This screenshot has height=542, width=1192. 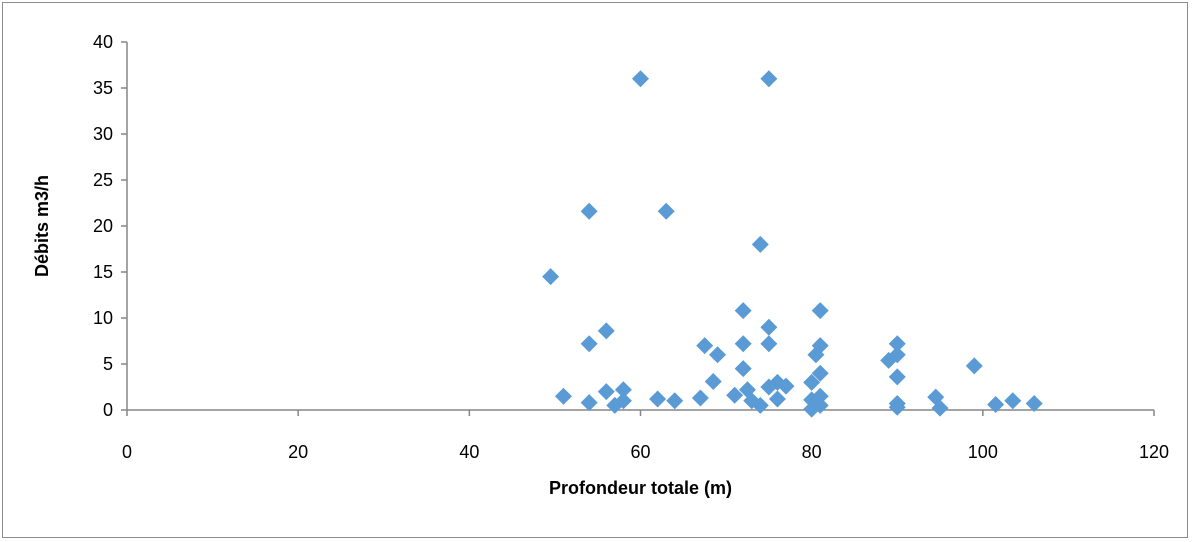 What do you see at coordinates (103, 226) in the screenshot?
I see `y-tick-label: 20` at bounding box center [103, 226].